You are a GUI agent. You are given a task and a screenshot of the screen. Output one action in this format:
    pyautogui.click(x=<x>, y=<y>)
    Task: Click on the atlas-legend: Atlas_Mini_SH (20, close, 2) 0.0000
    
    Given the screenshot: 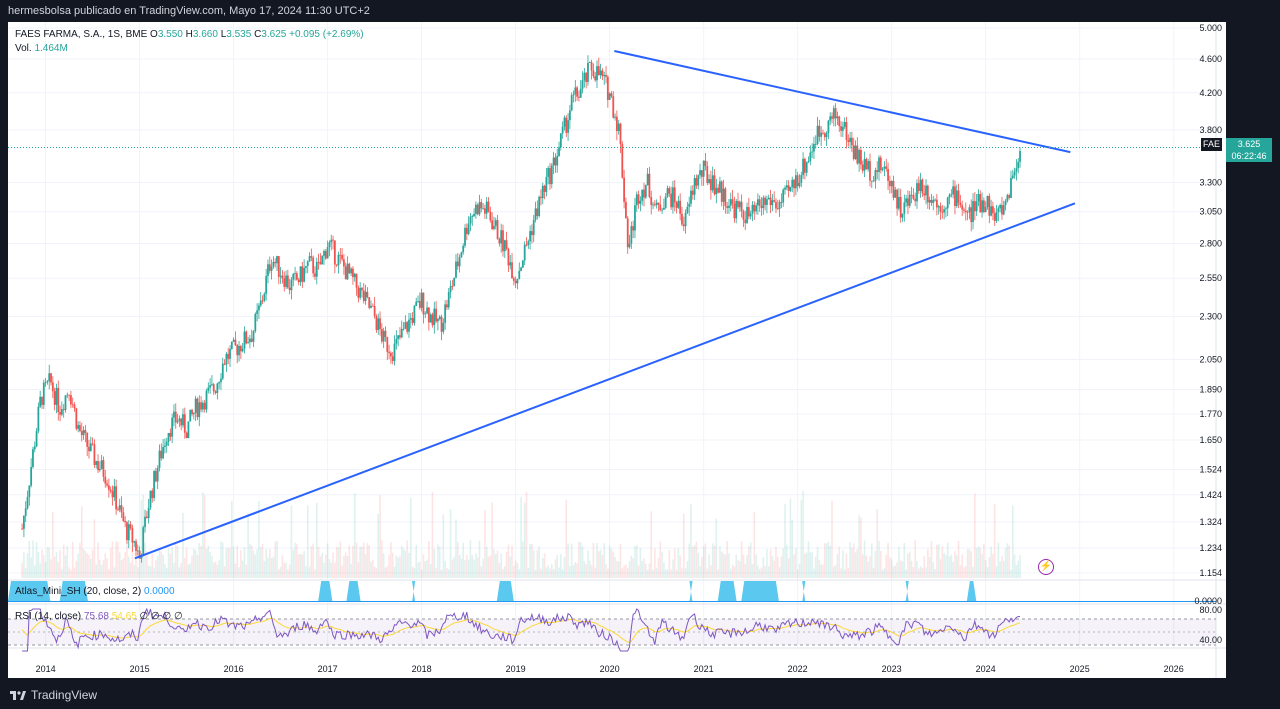 What is the action you would take?
    pyautogui.click(x=95, y=591)
    